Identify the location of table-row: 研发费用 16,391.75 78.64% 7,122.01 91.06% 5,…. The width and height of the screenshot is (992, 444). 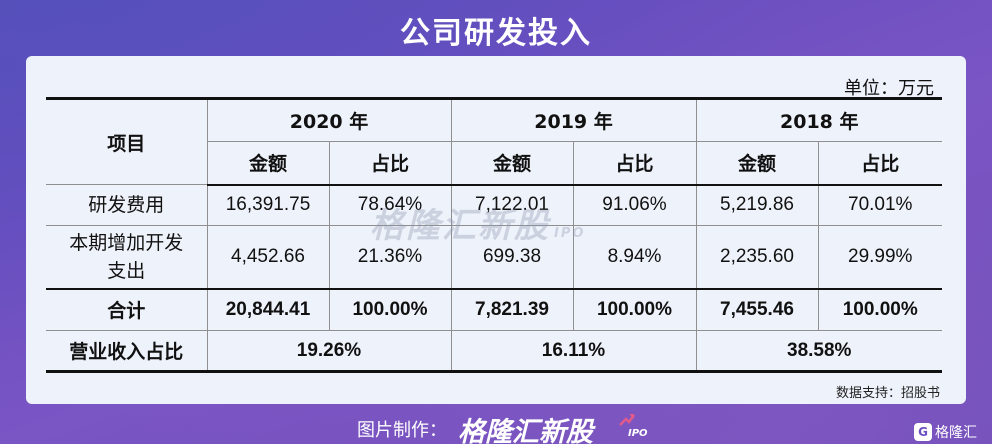
(494, 205).